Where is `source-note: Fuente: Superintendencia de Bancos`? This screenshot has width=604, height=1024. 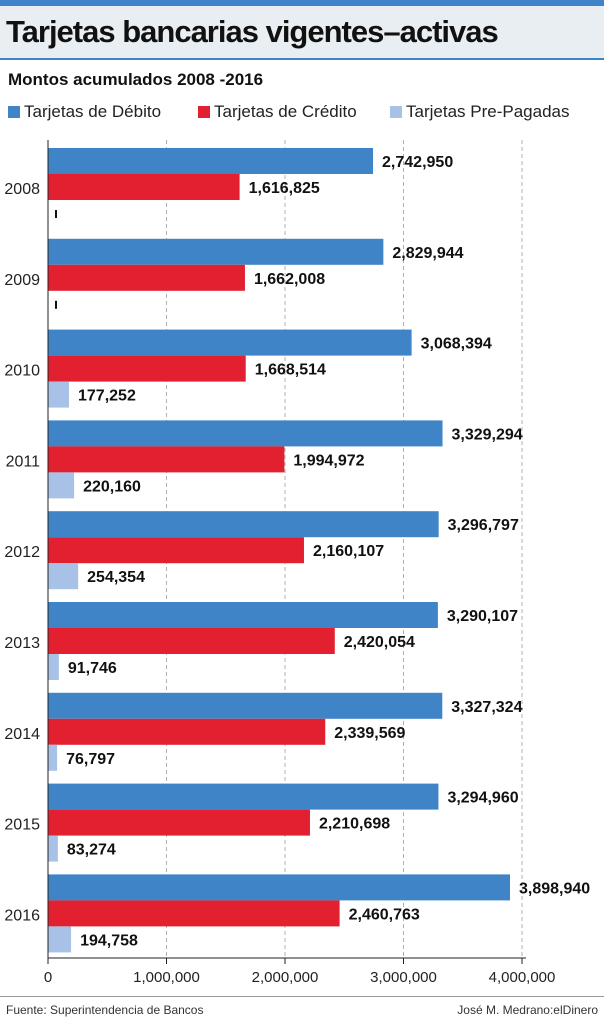 source-note: Fuente: Superintendencia de Bancos is located at coordinates (105, 1010).